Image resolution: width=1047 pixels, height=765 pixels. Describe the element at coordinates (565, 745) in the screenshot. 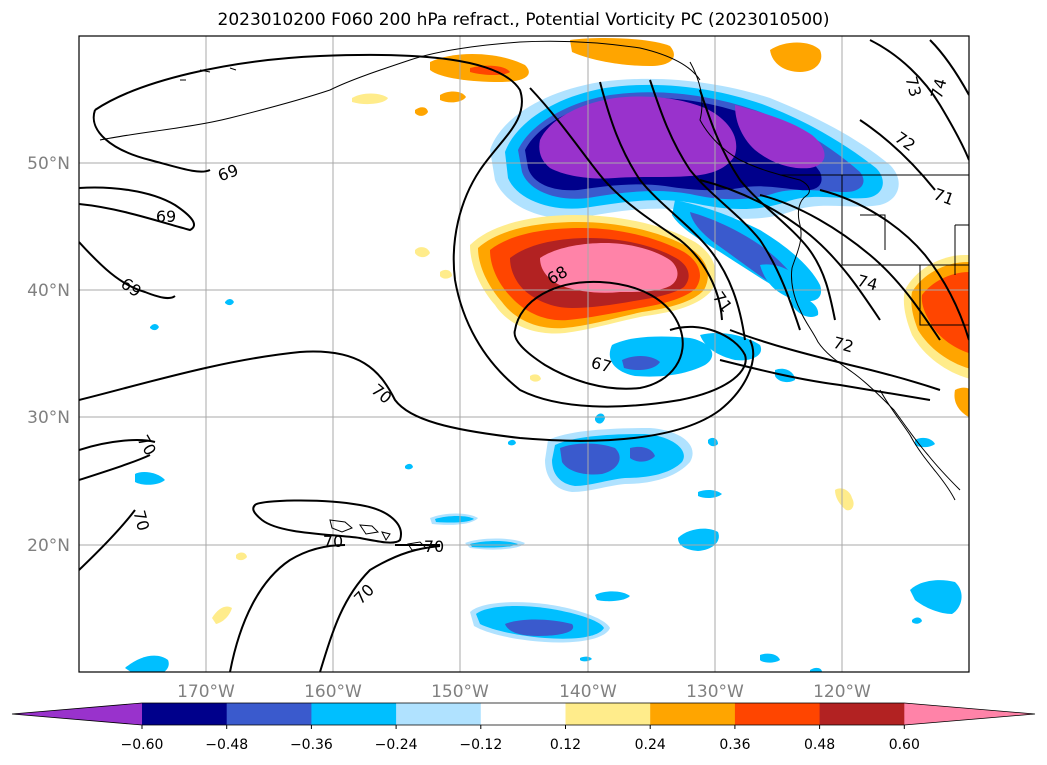

I see `colorbar-tick-label: 0.12` at that location.